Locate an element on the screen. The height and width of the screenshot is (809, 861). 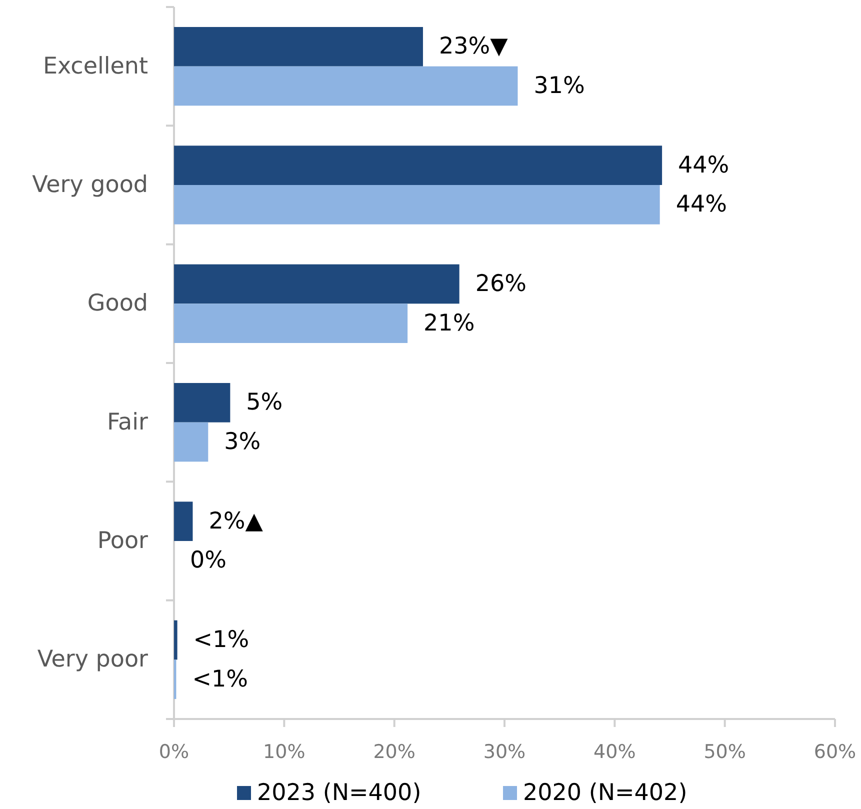
x-tick-label: 50% is located at coordinates (725, 752).